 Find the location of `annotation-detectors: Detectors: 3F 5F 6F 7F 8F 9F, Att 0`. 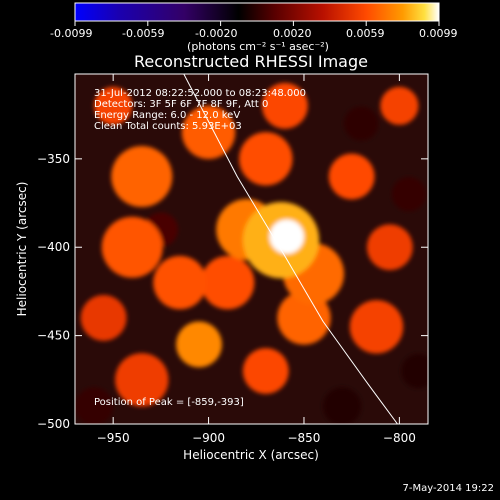

annotation-detectors: Detectors: 3F 5F 6F 7F 8F 9F, Att 0 is located at coordinates (181, 104).